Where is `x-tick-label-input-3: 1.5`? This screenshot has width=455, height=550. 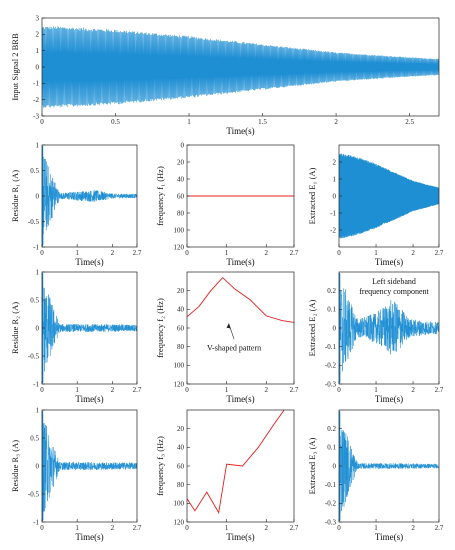
x-tick-label-input-3: 1.5 is located at coordinates (262, 122).